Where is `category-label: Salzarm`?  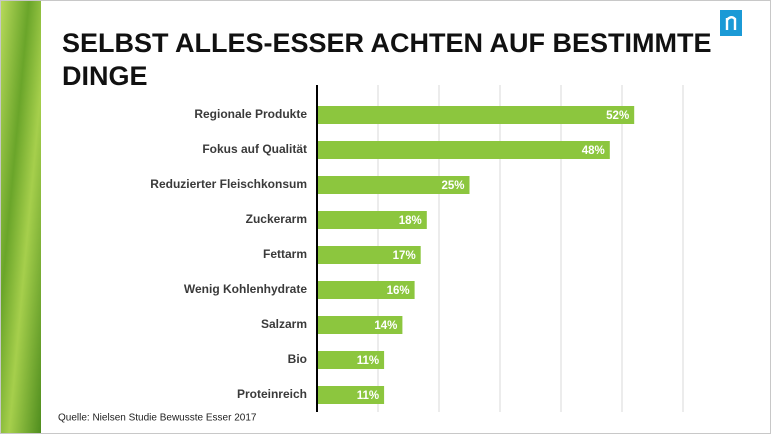 category-label: Salzarm is located at coordinates (284, 324).